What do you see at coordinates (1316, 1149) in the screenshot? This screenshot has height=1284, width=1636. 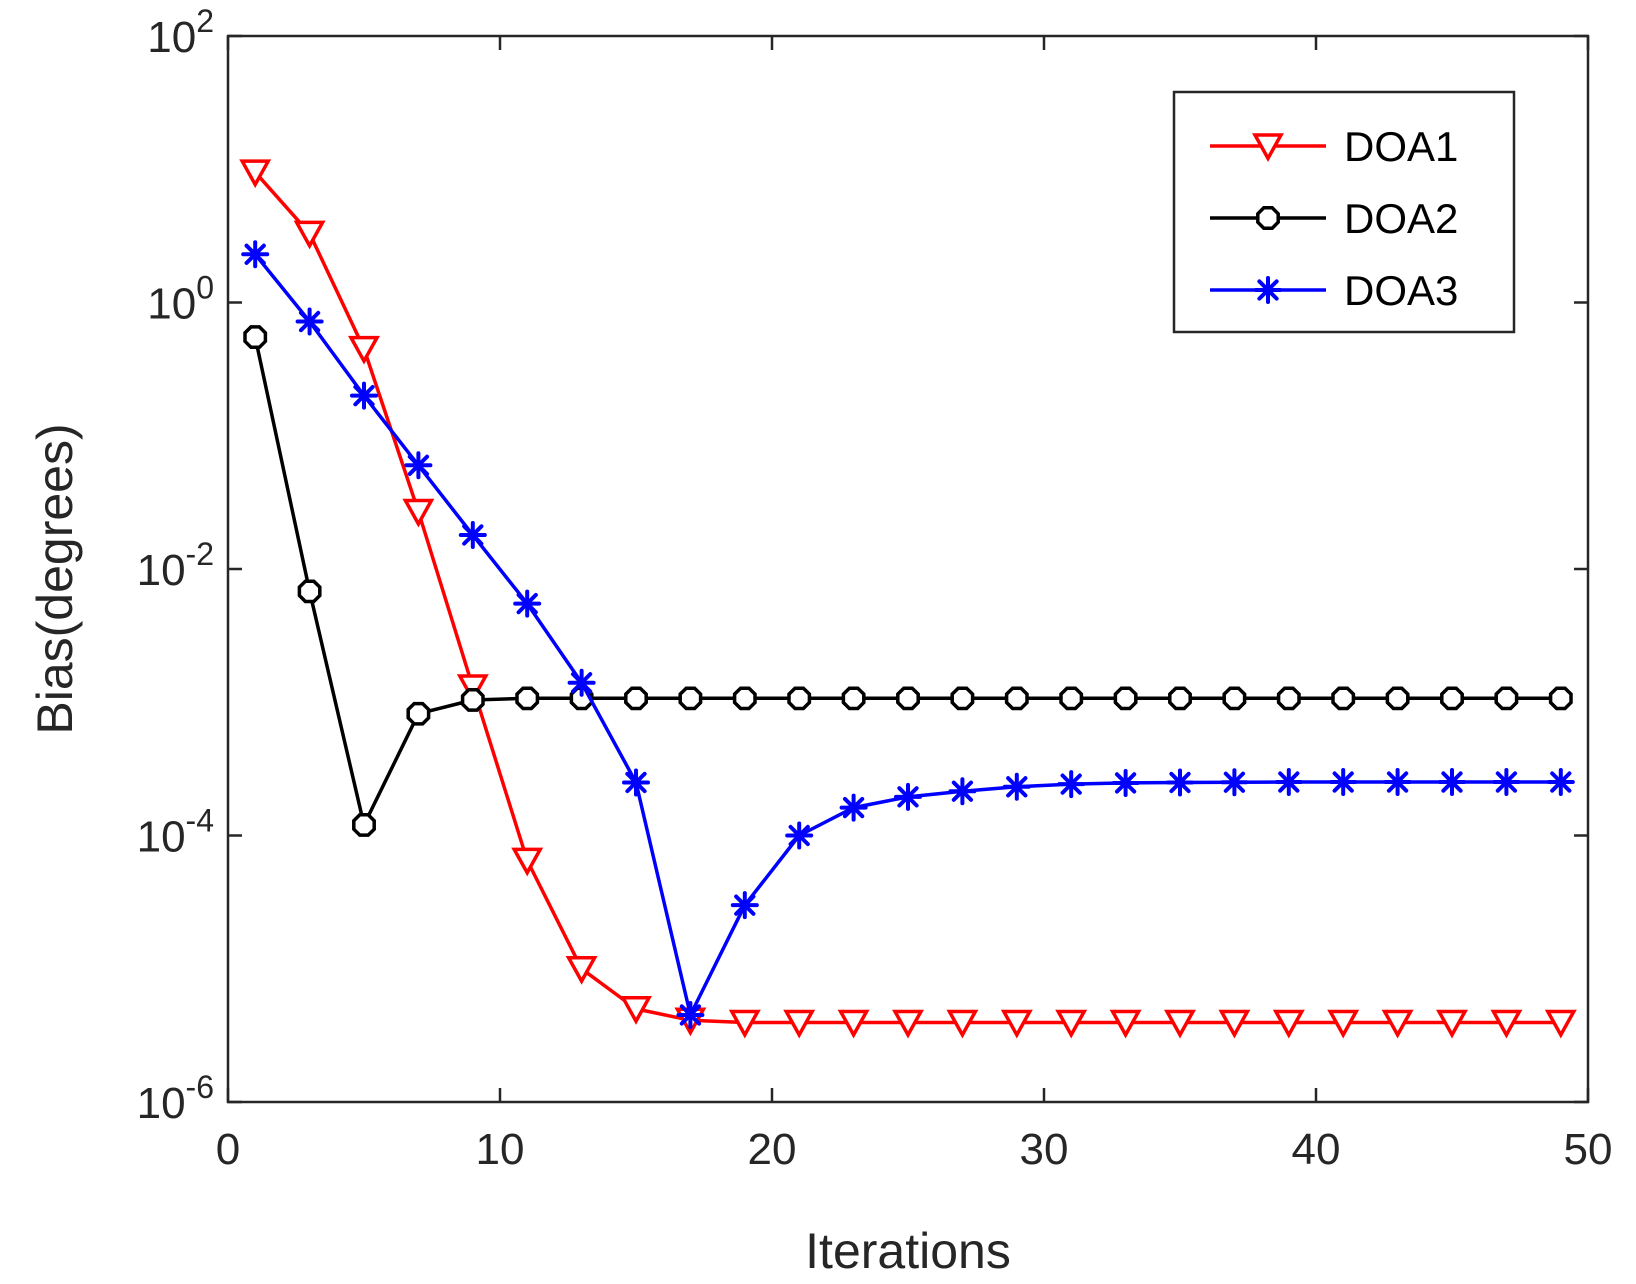 I see `x-tick-label-40: 40` at bounding box center [1316, 1149].